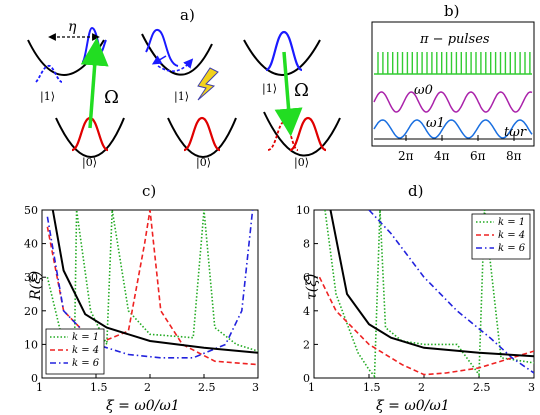 This screenshot has width=540, height=415. Describe the element at coordinates (31, 210) in the screenshot. I see `y-tick-label: 50` at that location.